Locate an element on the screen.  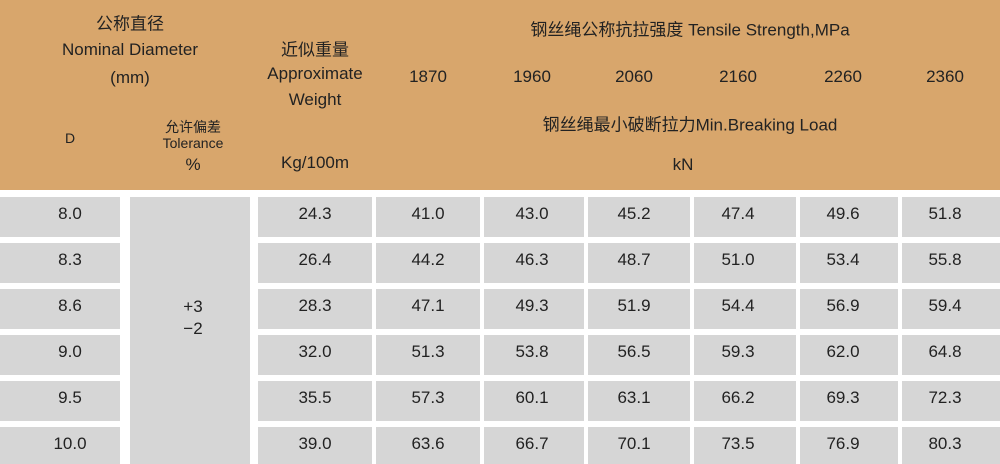
table-cell: 45.2 is located at coordinates (634, 213).